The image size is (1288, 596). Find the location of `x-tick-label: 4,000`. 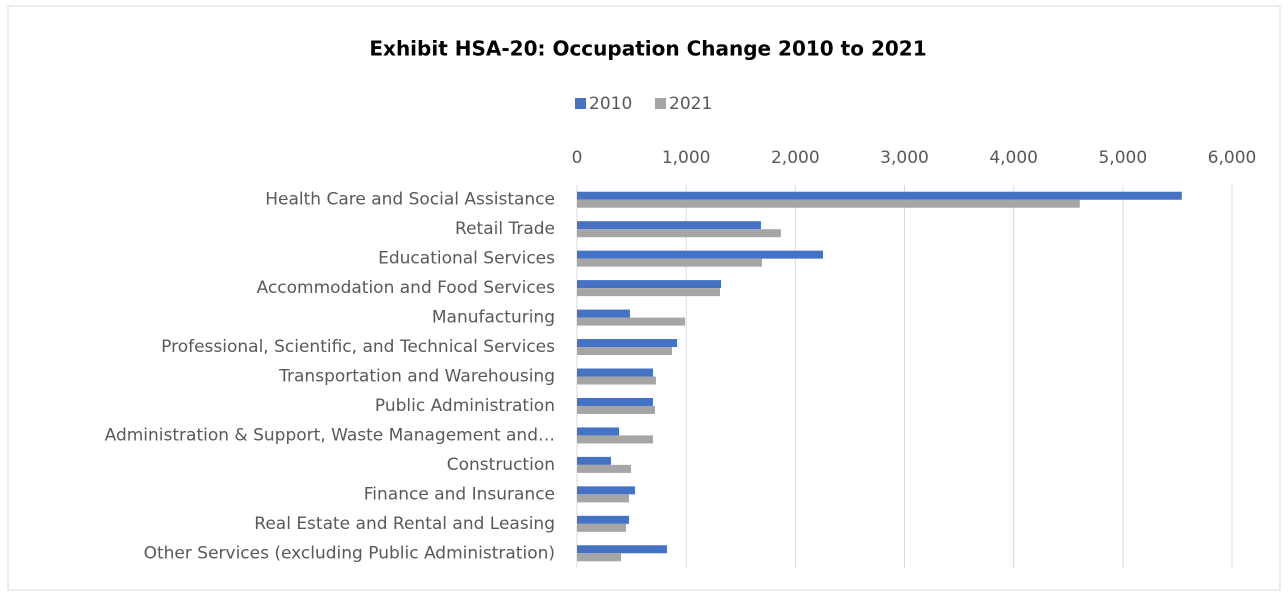

x-tick-label: 4,000 is located at coordinates (1013, 158).